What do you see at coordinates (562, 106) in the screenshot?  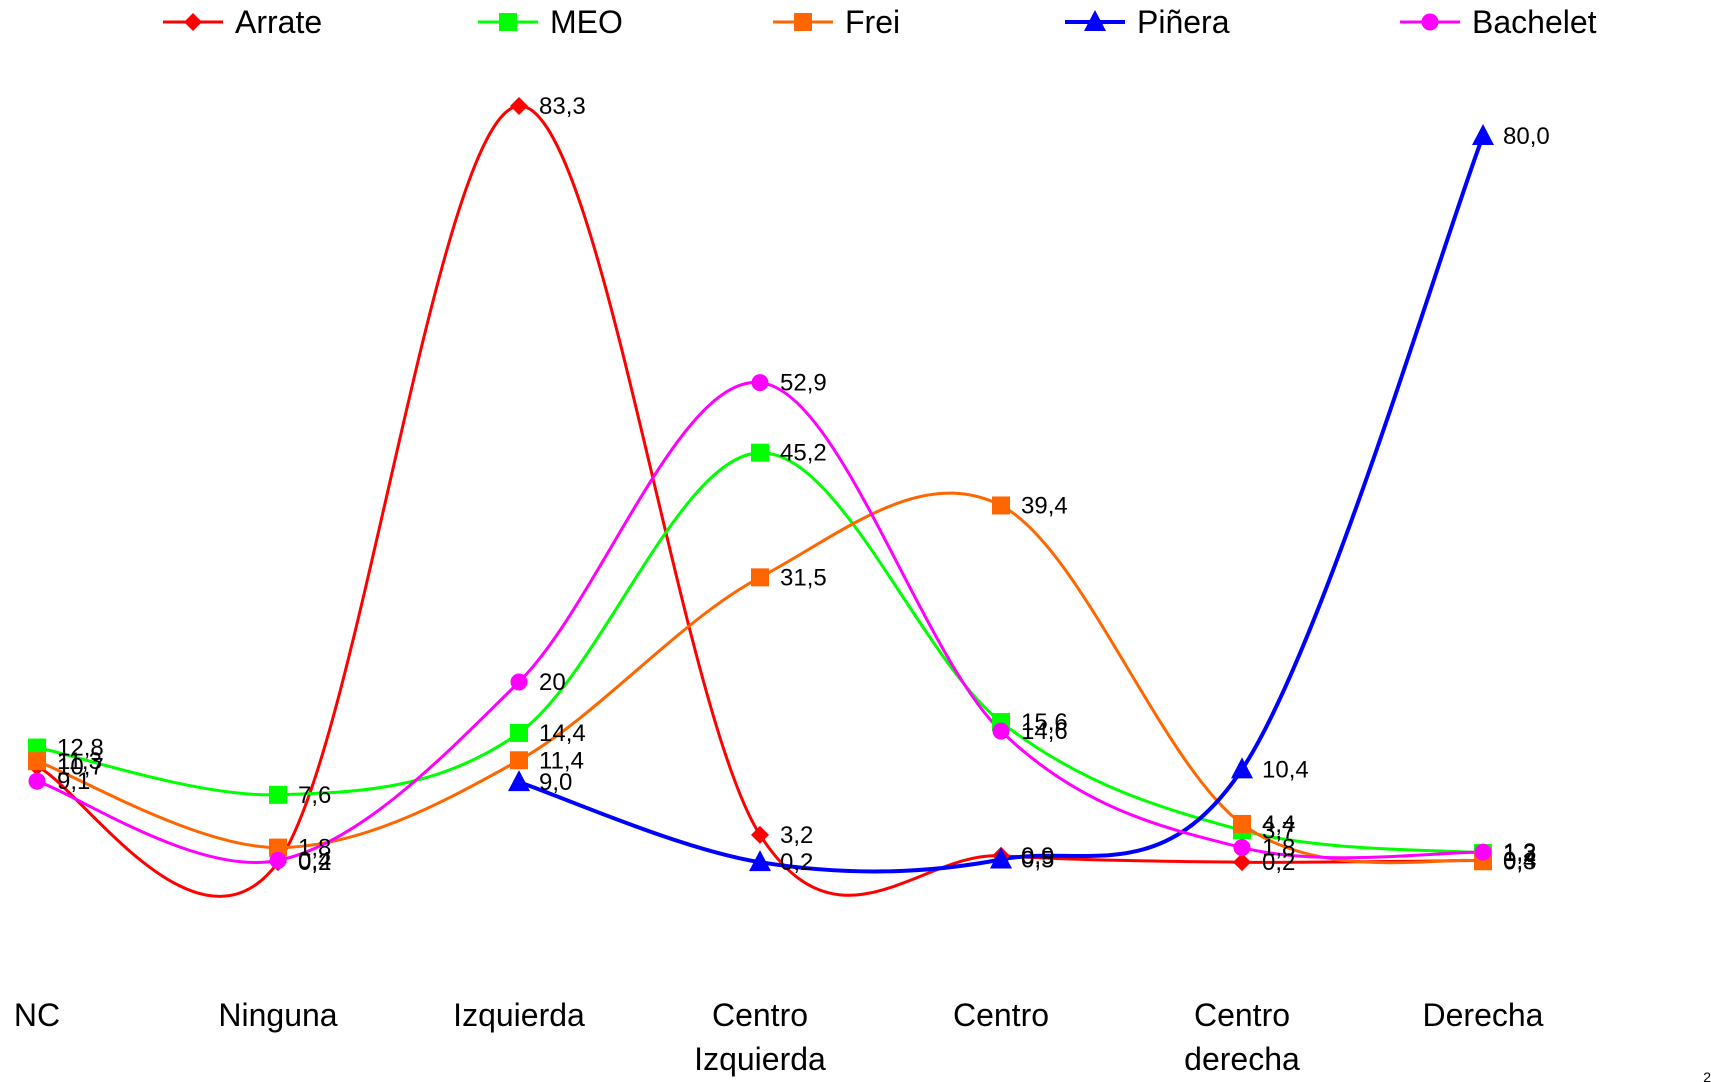 I see `data-label-arrate: 83,3` at bounding box center [562, 106].